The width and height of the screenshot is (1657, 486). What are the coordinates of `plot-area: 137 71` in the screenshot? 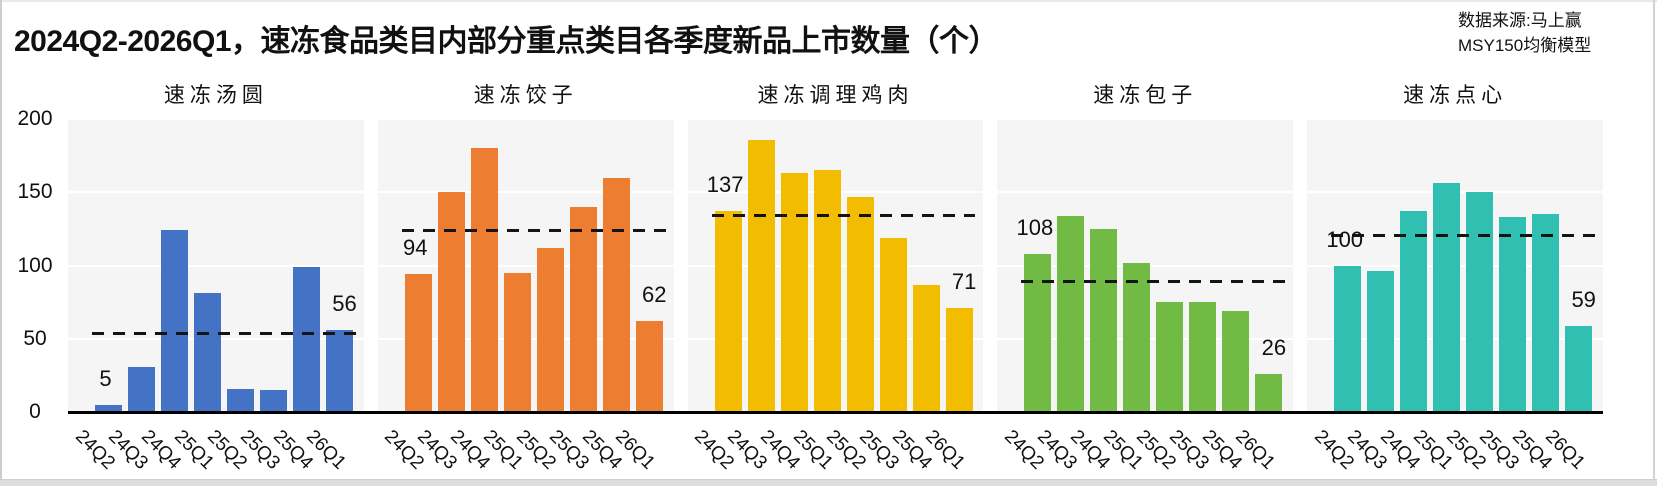 It's located at (835, 265).